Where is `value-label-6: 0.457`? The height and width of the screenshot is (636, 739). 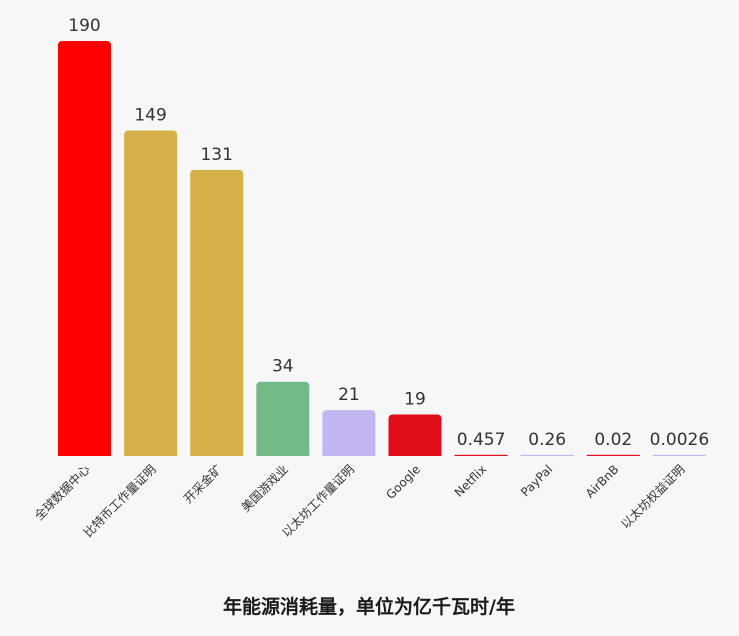 value-label-6: 0.457 is located at coordinates (481, 440).